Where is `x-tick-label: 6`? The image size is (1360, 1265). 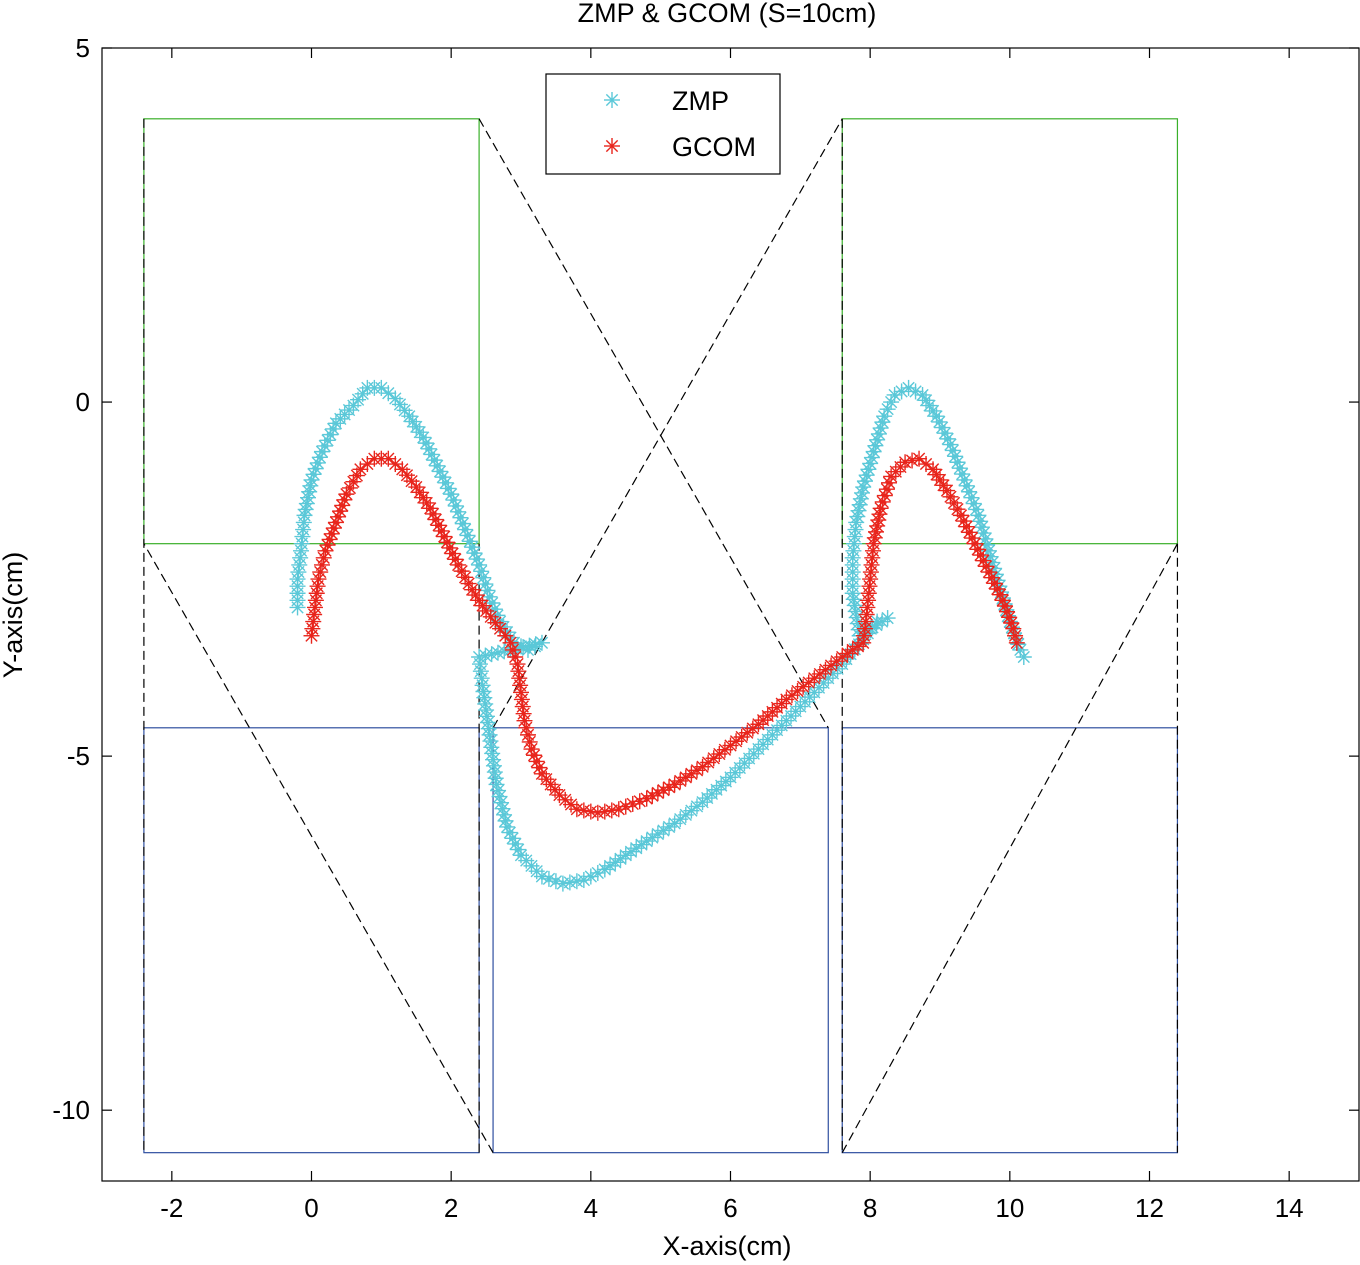
x-tick-label: 6 is located at coordinates (730, 1208).